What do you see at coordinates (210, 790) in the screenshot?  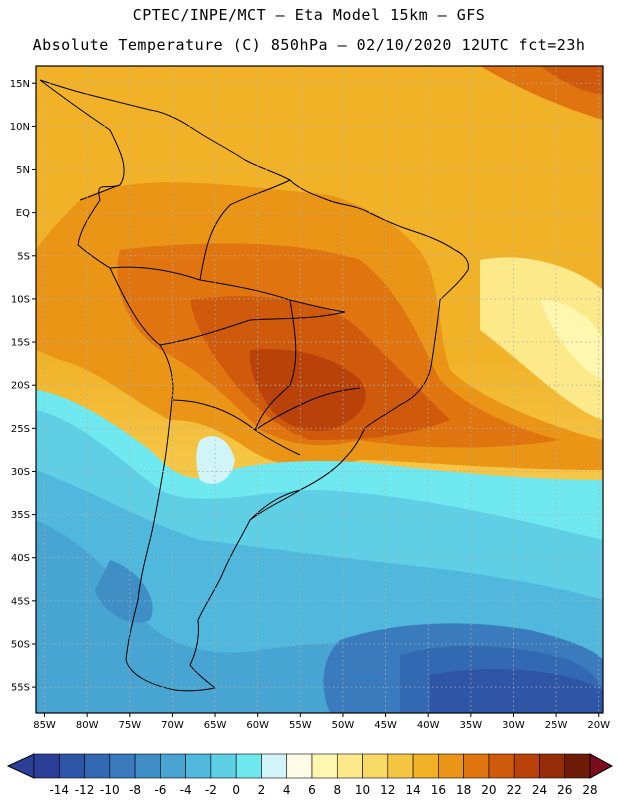 I see `colorbar-label: -2` at bounding box center [210, 790].